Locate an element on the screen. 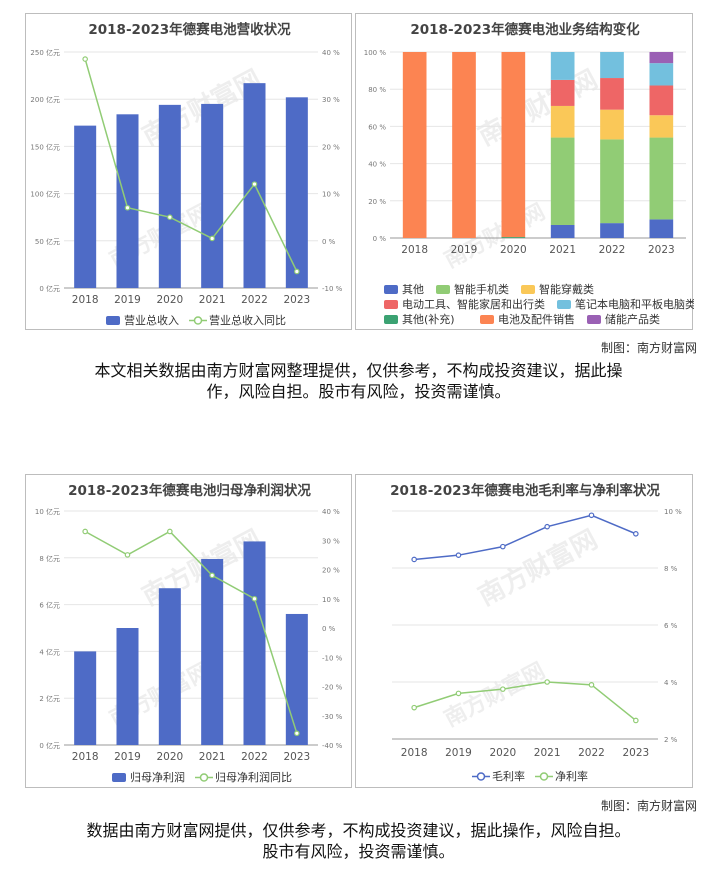 The image size is (717, 875). y2-tick-label: 20 % is located at coordinates (331, 571).